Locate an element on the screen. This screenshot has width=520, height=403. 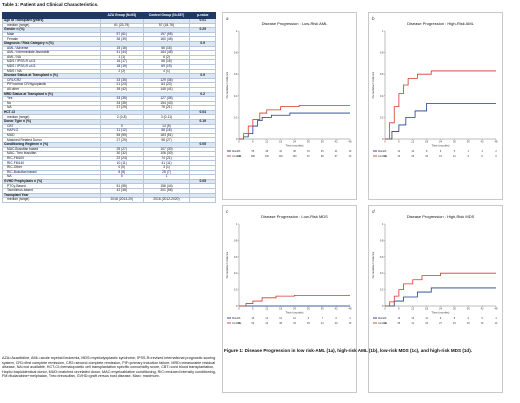
risk-count: 14 is located at coordinates (266, 318).